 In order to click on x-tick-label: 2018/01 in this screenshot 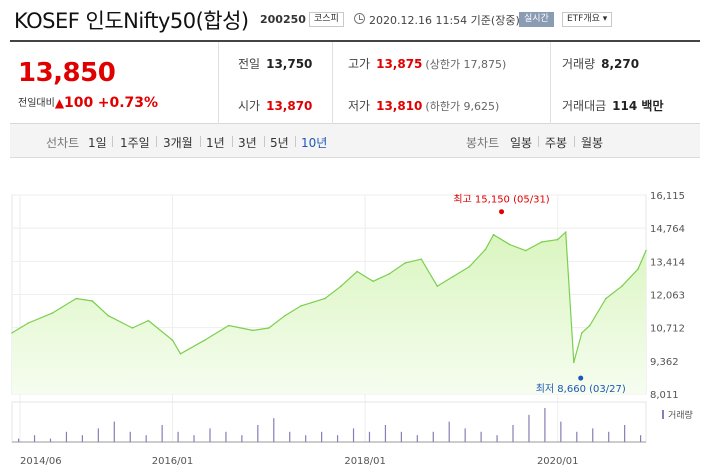, I will do `click(365, 461)`.